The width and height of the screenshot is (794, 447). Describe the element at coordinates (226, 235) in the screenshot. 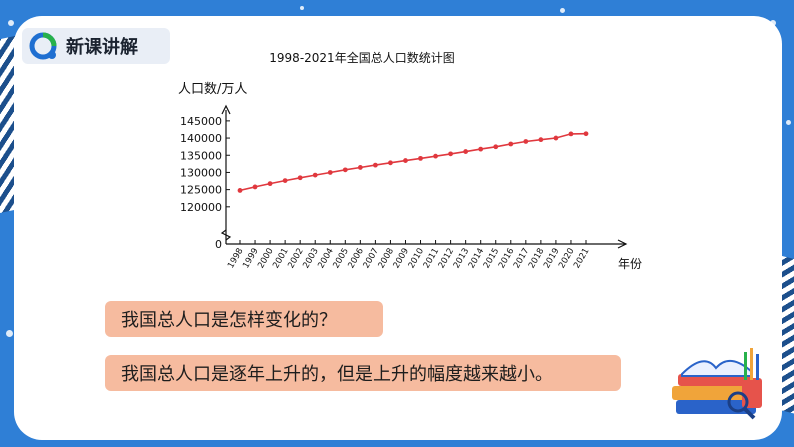

I see `y-axis-break-mark` at that location.